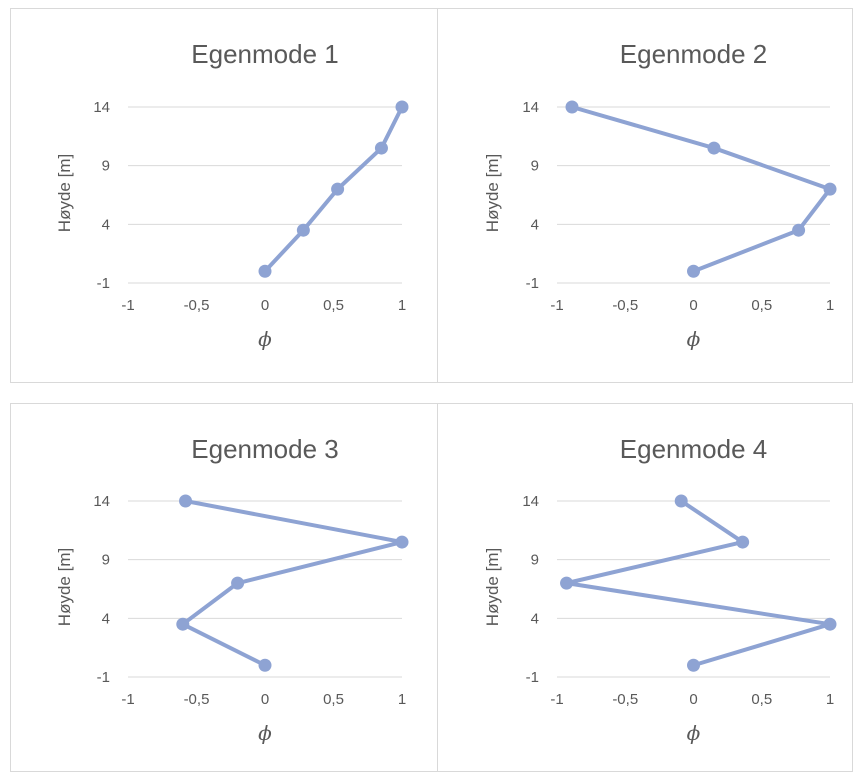 This screenshot has height=772, width=853. Describe the element at coordinates (265, 699) in the screenshot. I see `chart-3-x-tick-label: 0` at that location.